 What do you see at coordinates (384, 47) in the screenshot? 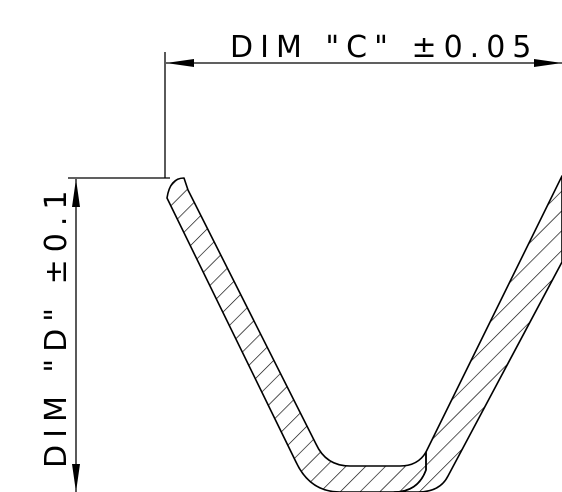
I see `dim-c-label: DIM "C" ±0.05` at bounding box center [384, 47].